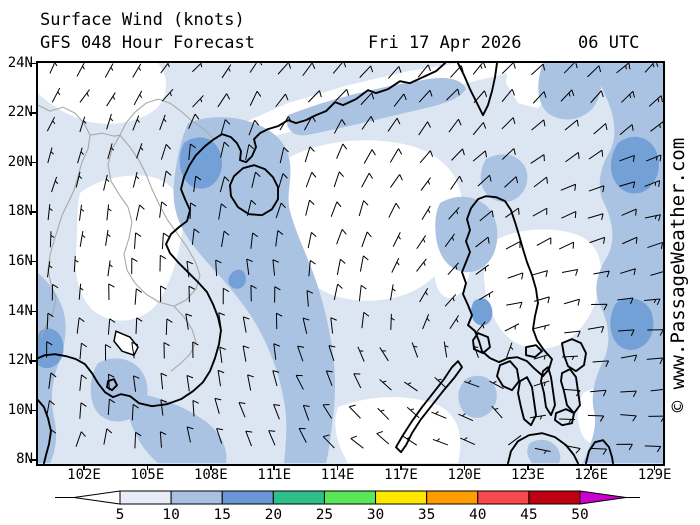  I want to click on colorbar-tick-label: 35, so click(426, 515).